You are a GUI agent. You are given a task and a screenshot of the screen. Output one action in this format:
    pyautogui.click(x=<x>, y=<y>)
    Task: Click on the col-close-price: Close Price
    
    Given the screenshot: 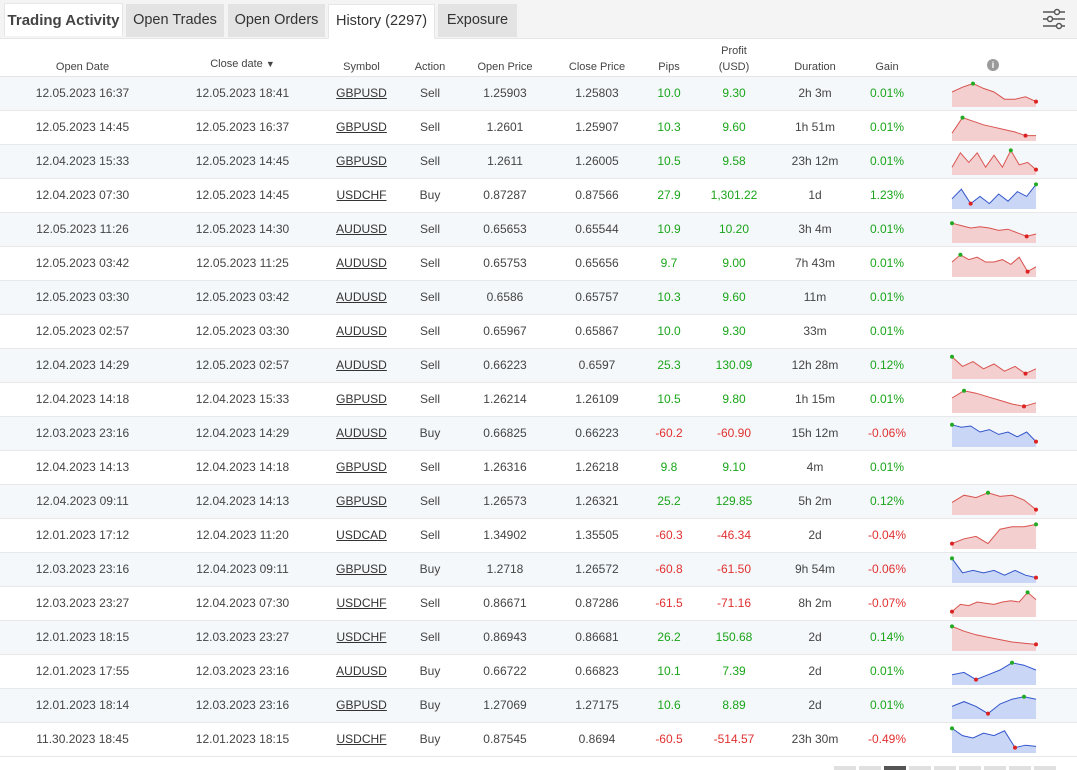 What is the action you would take?
    pyautogui.click(x=597, y=67)
    